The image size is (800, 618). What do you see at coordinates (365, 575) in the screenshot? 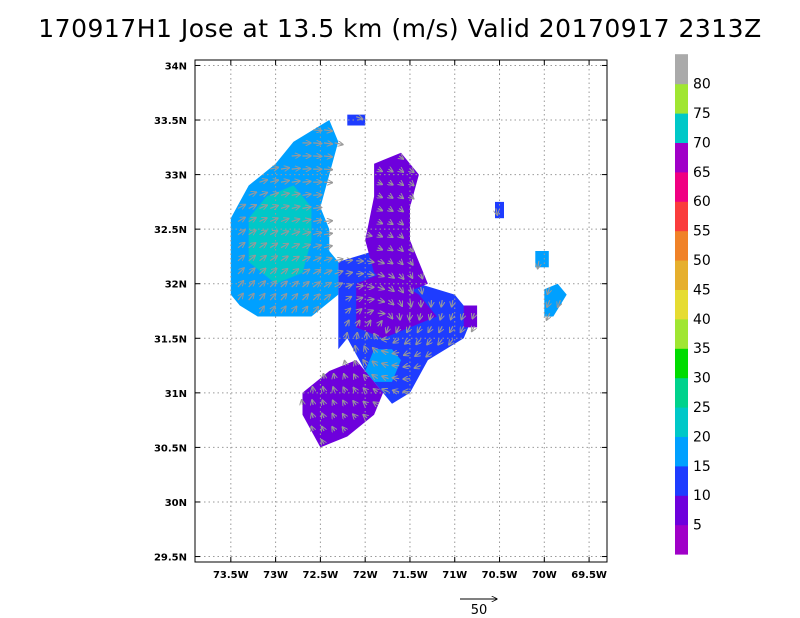
I see `x-tick-label: 72W` at bounding box center [365, 575].